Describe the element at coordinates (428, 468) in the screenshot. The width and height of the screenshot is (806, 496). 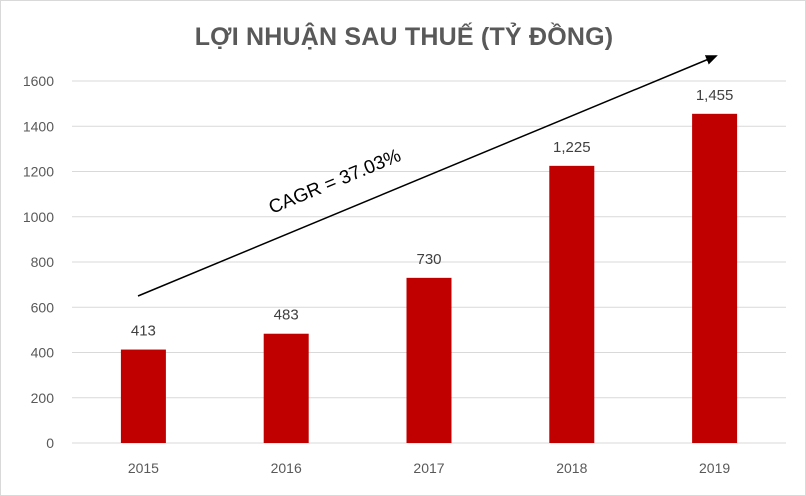
I see `x-tick-label: 2017` at that location.